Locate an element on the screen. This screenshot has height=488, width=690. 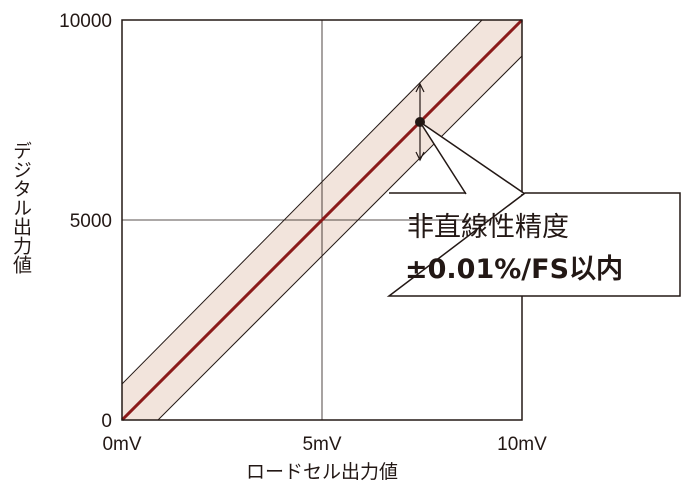
callout-pointer is located at coordinates (472, 158).